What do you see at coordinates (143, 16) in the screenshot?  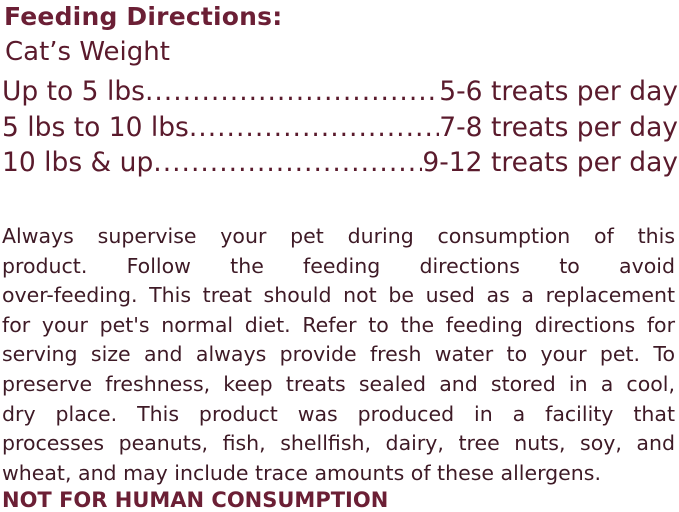 I see `feeding-directions-title: Feeding Directions:` at bounding box center [143, 16].